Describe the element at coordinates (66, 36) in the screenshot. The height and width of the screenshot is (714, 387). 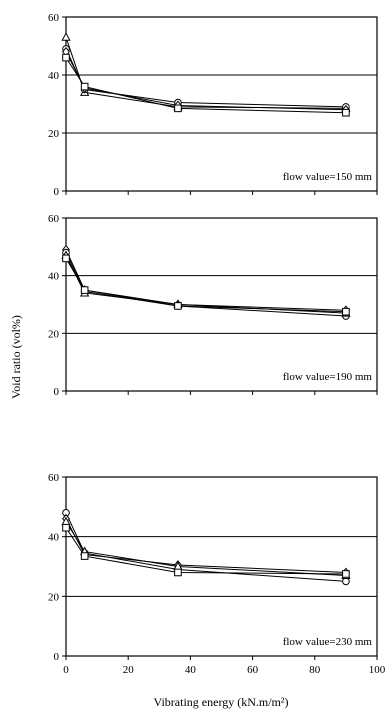
I see `data-point-triangle` at that location.